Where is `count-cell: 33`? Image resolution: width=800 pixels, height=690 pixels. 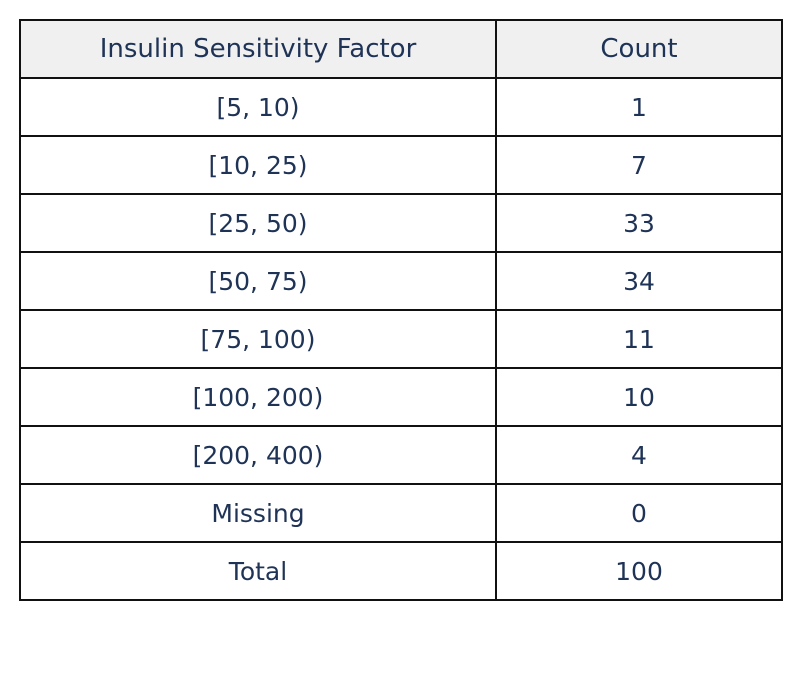 count-cell: 33 is located at coordinates (639, 223).